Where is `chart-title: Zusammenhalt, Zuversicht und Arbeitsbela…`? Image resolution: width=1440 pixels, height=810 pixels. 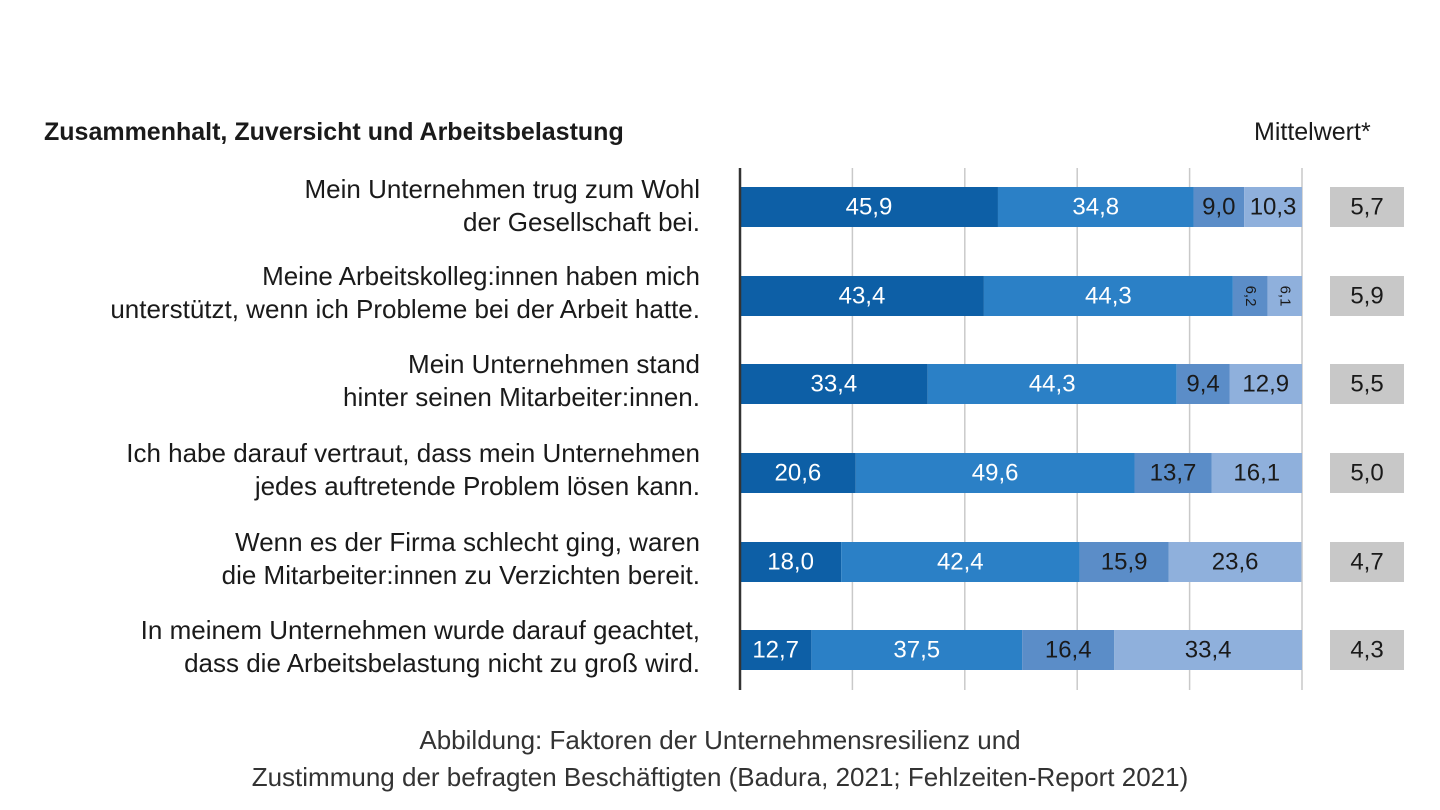
chart-title: Zusammenhalt, Zuversicht und Arbeitsbela… is located at coordinates (334, 132).